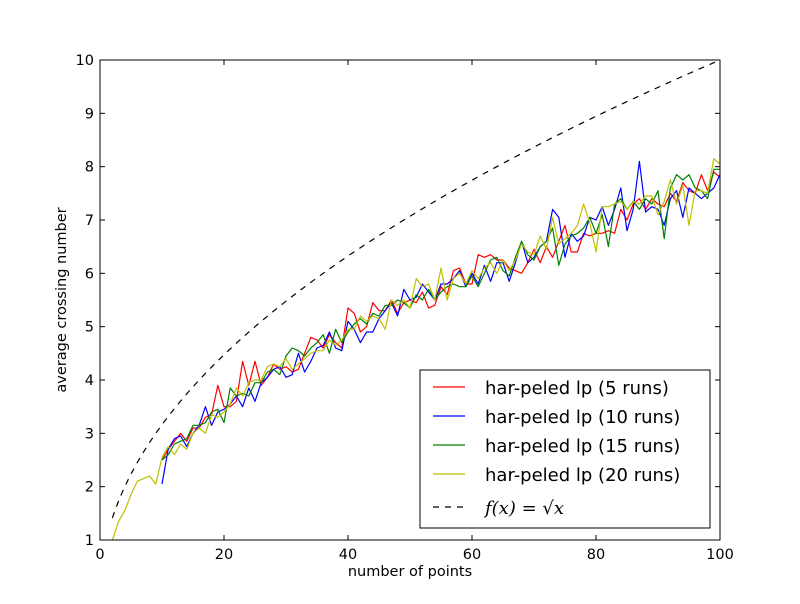 This screenshot has height=604, width=800. What do you see at coordinates (89, 488) in the screenshot?
I see `y-tick-label: 2` at bounding box center [89, 488].